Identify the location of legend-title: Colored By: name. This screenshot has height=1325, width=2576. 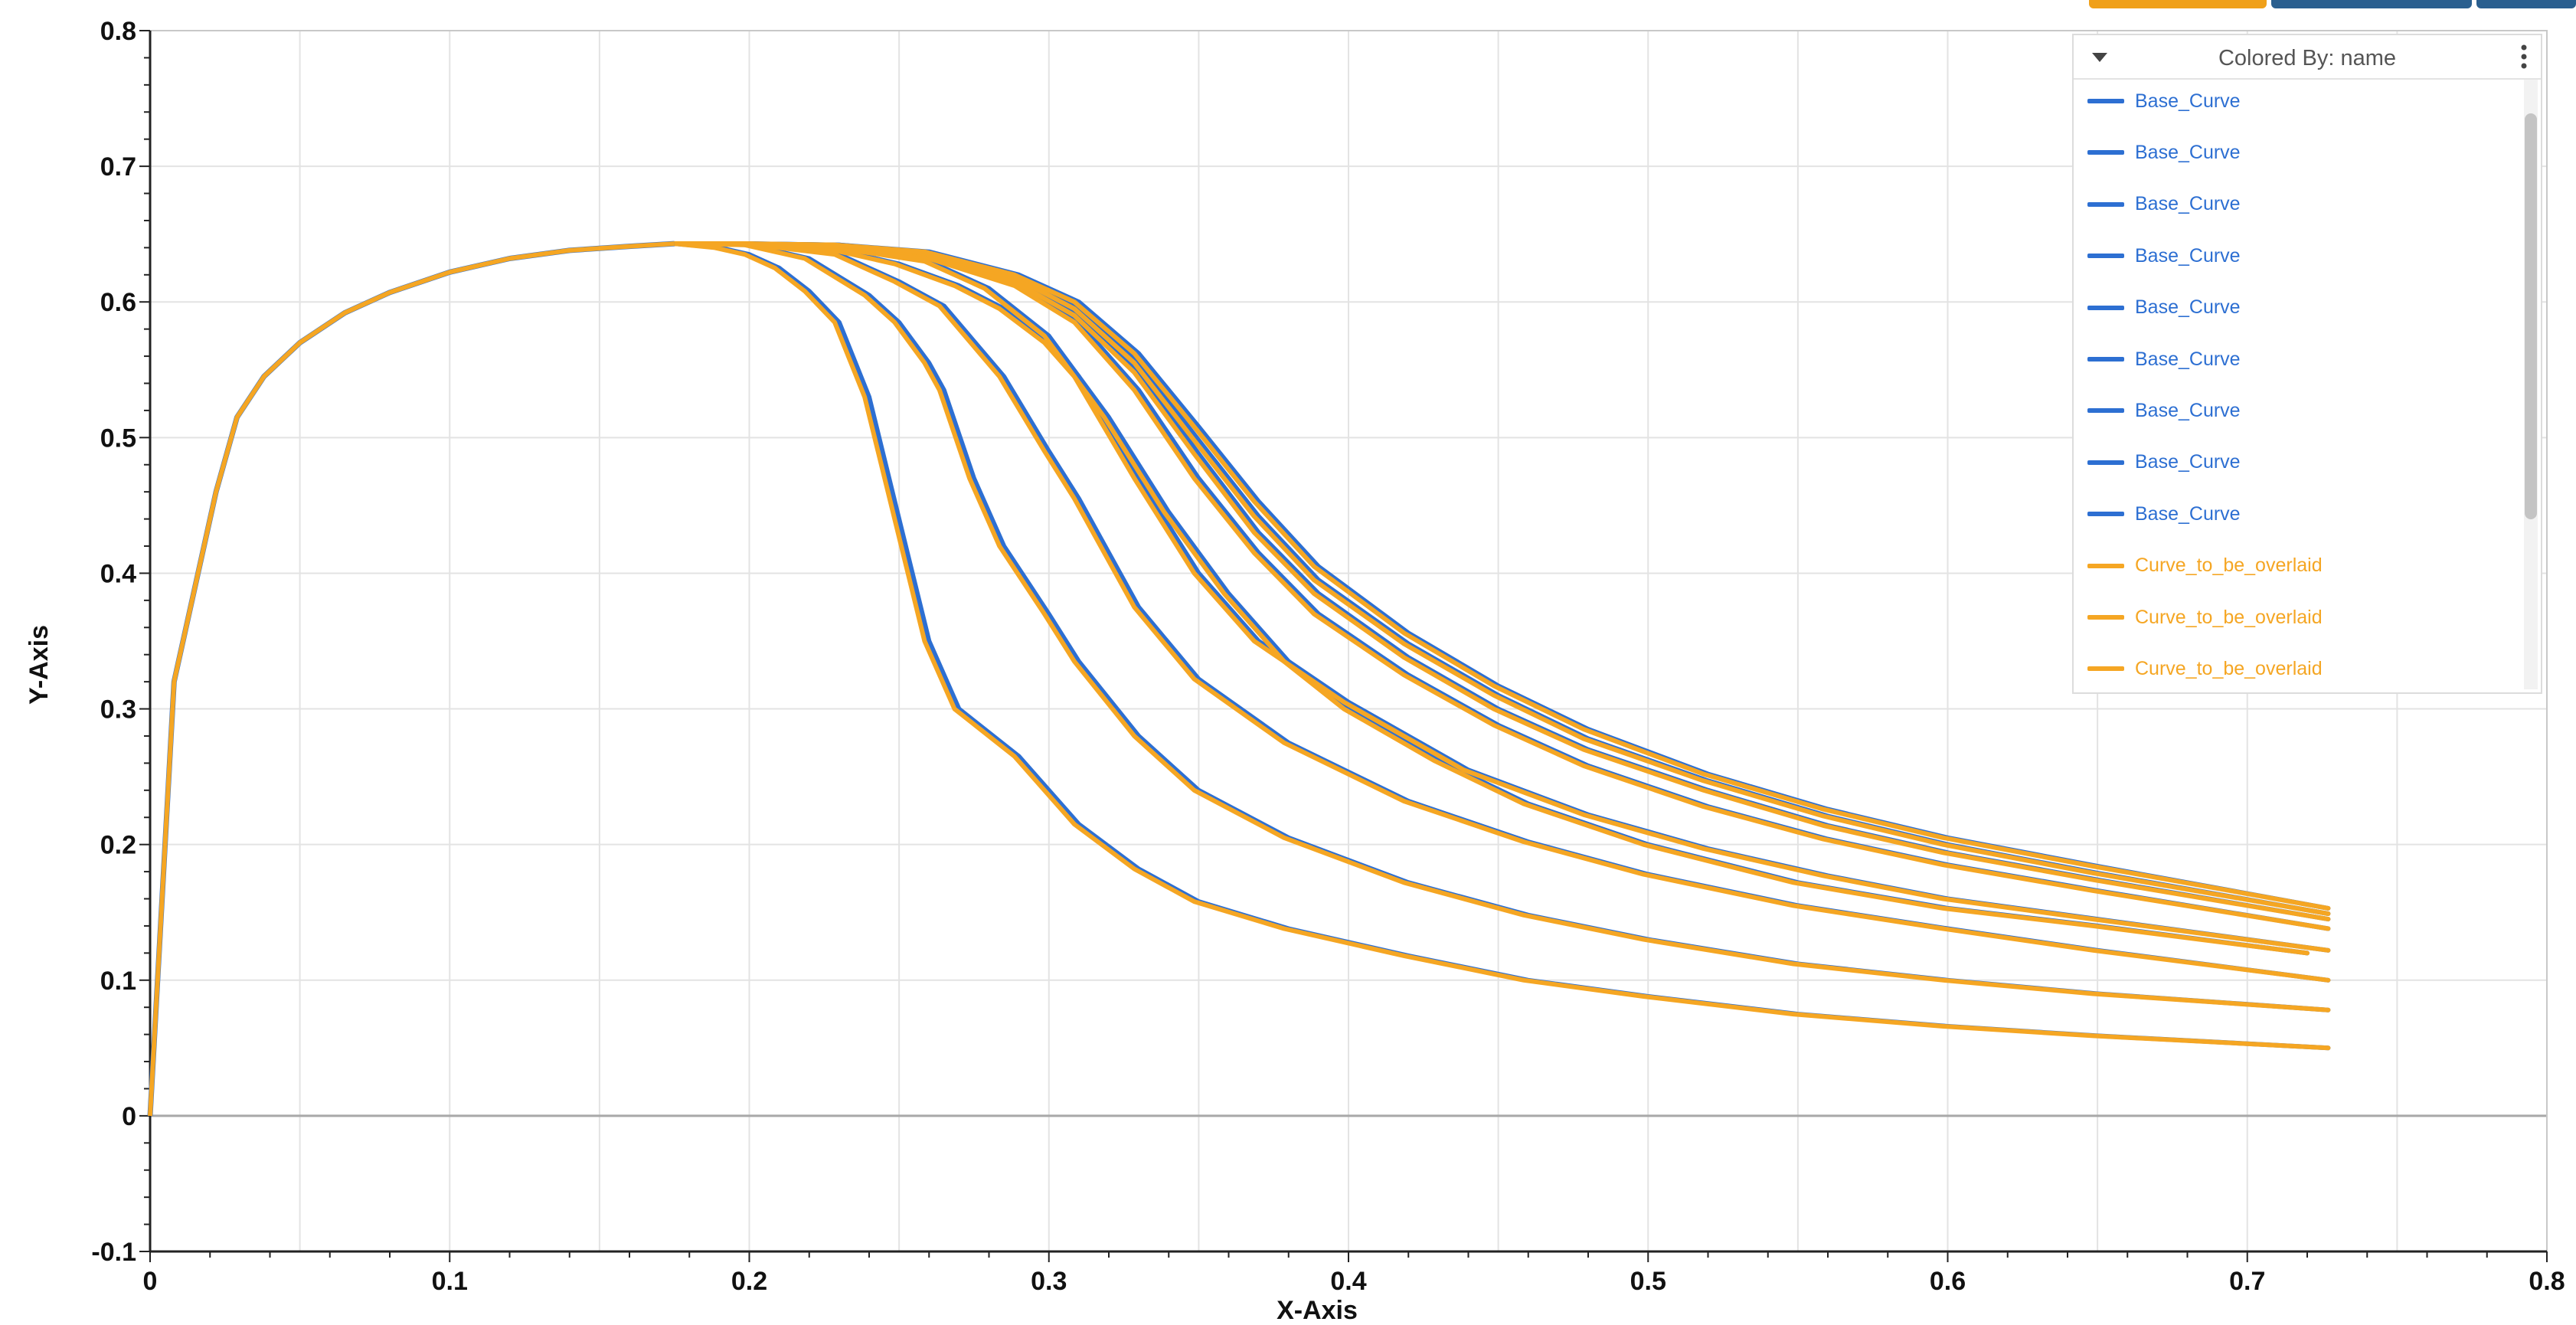
(2307, 58).